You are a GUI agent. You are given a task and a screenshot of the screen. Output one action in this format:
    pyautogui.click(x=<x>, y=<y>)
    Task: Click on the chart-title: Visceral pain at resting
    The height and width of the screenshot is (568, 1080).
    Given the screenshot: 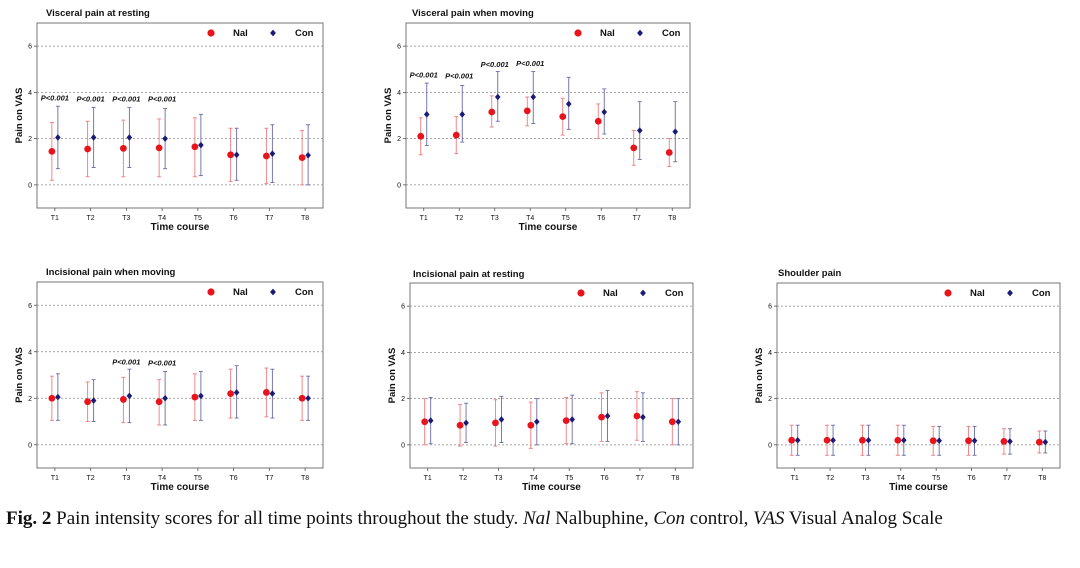 What is the action you would take?
    pyautogui.click(x=98, y=13)
    